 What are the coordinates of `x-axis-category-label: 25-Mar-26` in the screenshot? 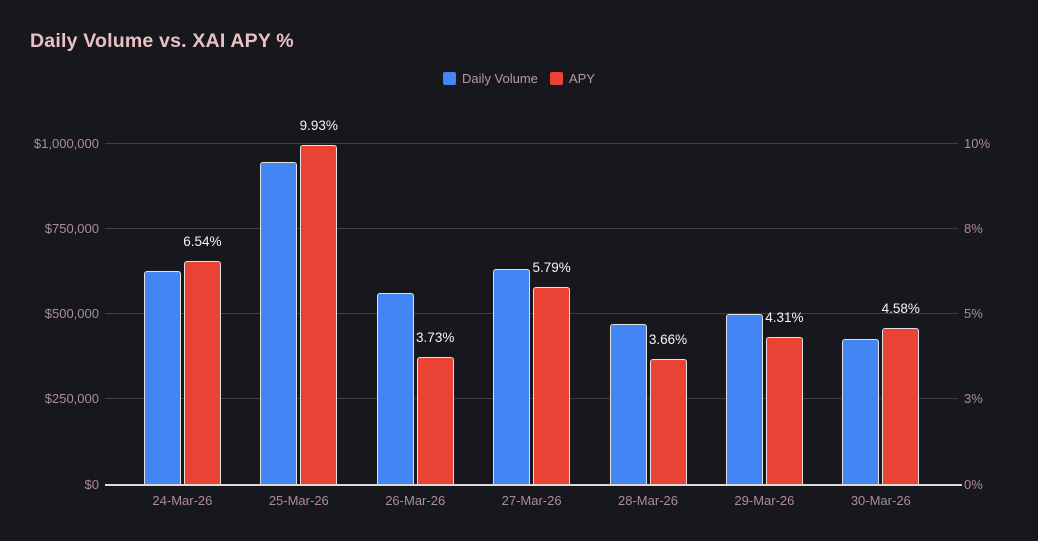 It's located at (298, 500).